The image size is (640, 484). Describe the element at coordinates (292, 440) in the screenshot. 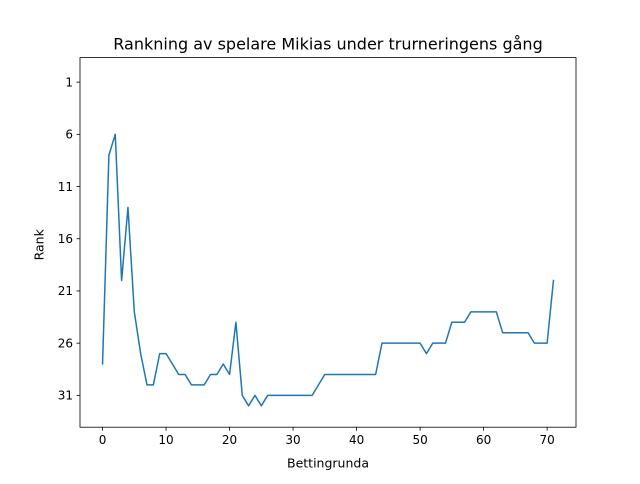

I see `x-tick-label: 30` at that location.